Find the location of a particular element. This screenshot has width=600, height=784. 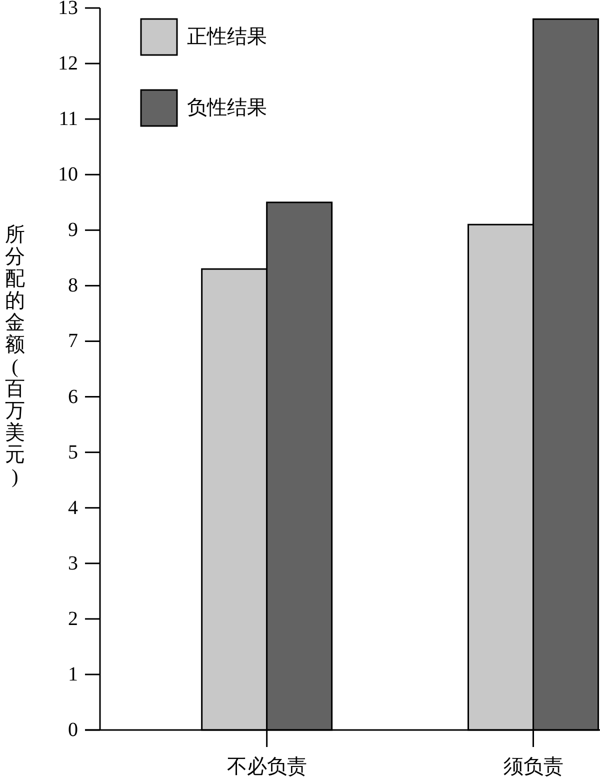

y-tick-label: 2 is located at coordinates (73, 619).